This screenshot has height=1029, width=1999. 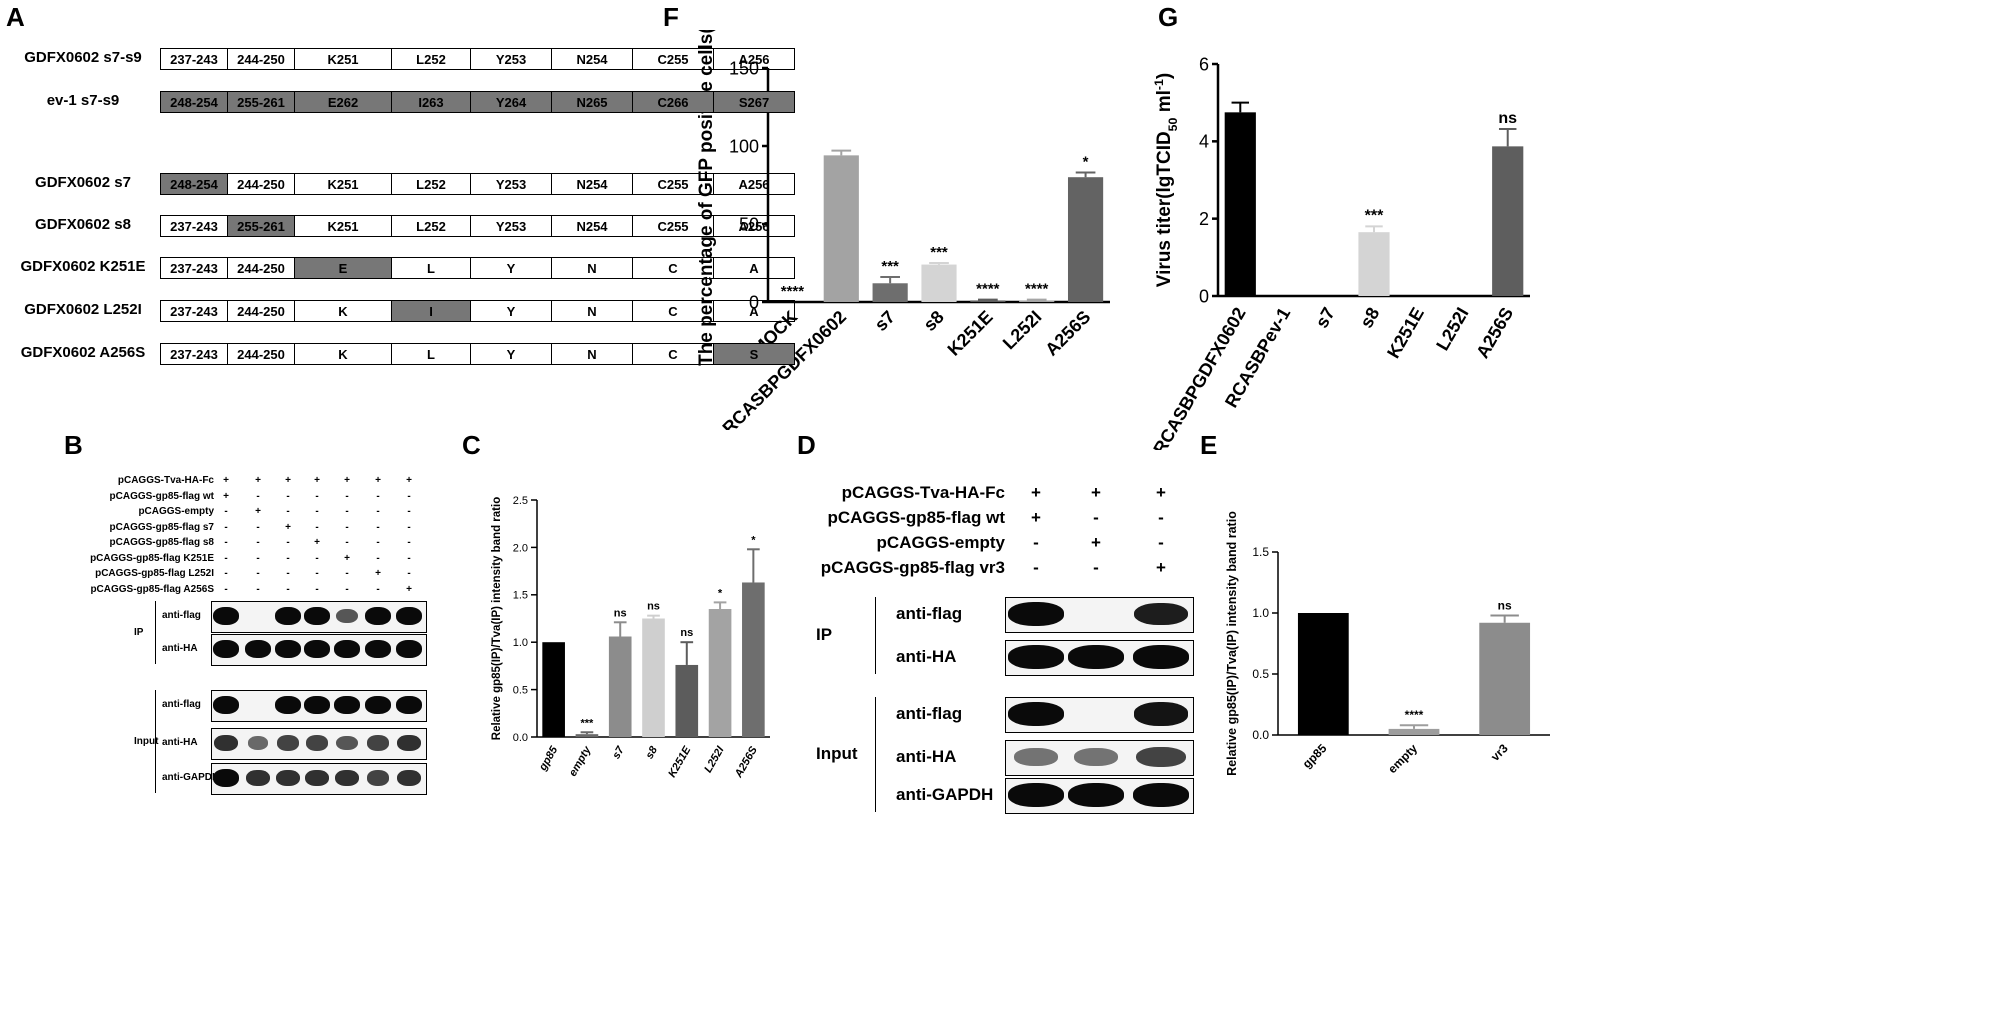 What do you see at coordinates (343, 354) in the screenshot?
I see `sequence-cell: K` at bounding box center [343, 354].